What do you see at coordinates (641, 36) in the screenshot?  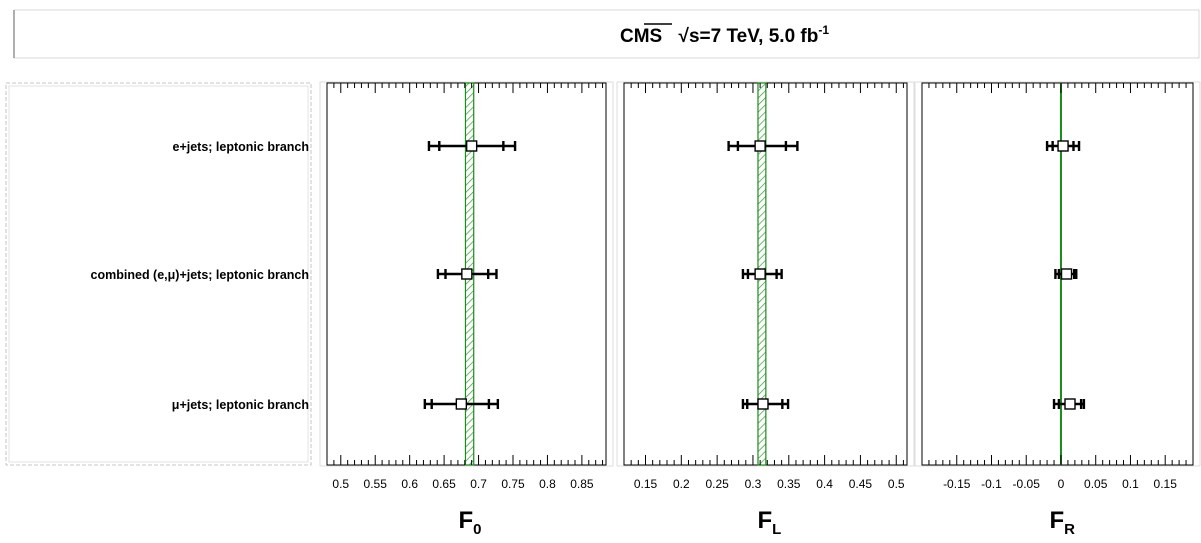 I see `experiment-label: CMS` at bounding box center [641, 36].